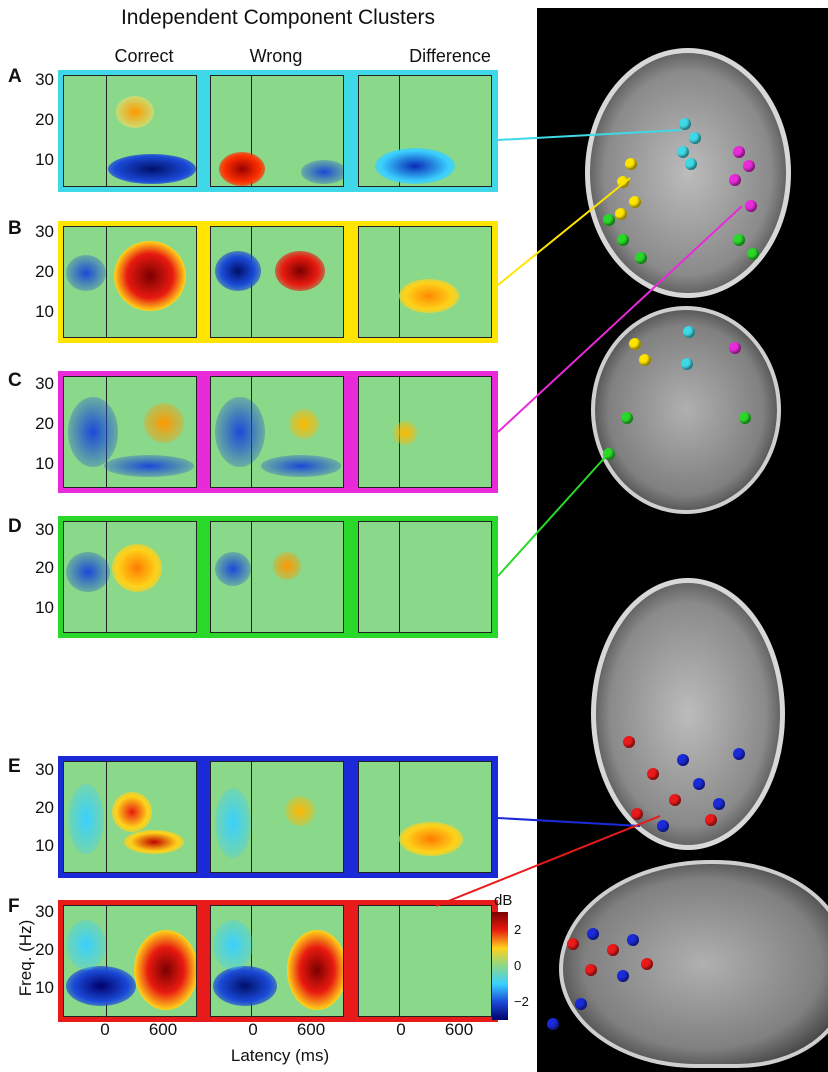  What do you see at coordinates (686, 410) in the screenshot?
I see `brain-coronal` at bounding box center [686, 410].